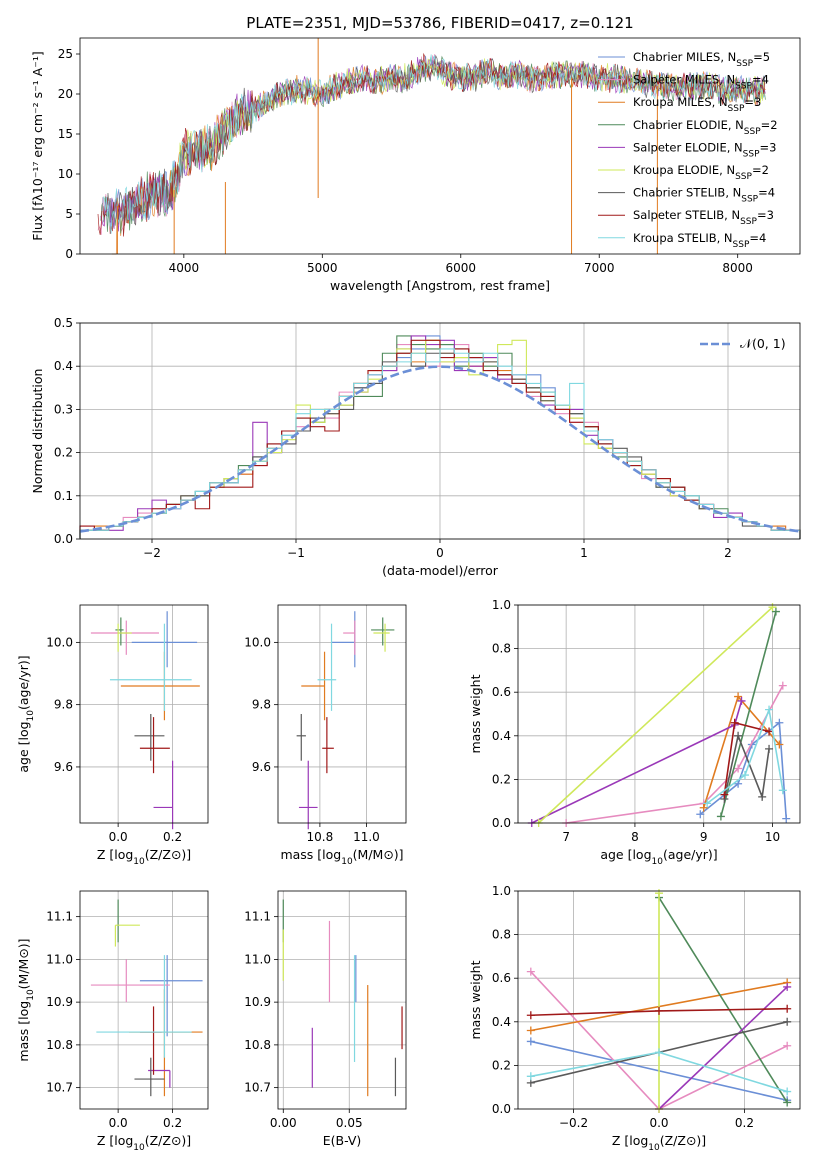 The image size is (819, 1170). What do you see at coordinates (366, 837) in the screenshot?
I see `x-tick-label: 11.0` at bounding box center [366, 837].